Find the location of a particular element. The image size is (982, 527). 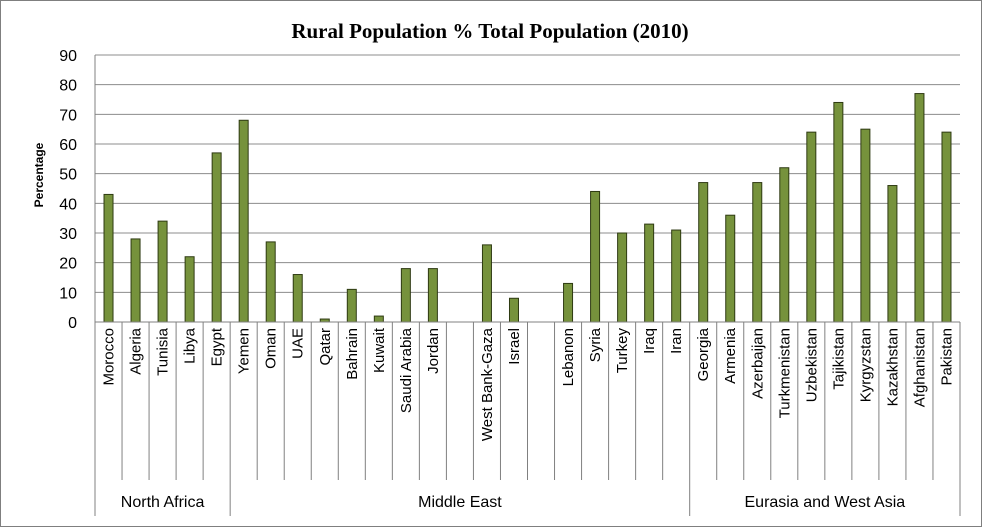

y-tick-label: 20 is located at coordinates (68, 264).